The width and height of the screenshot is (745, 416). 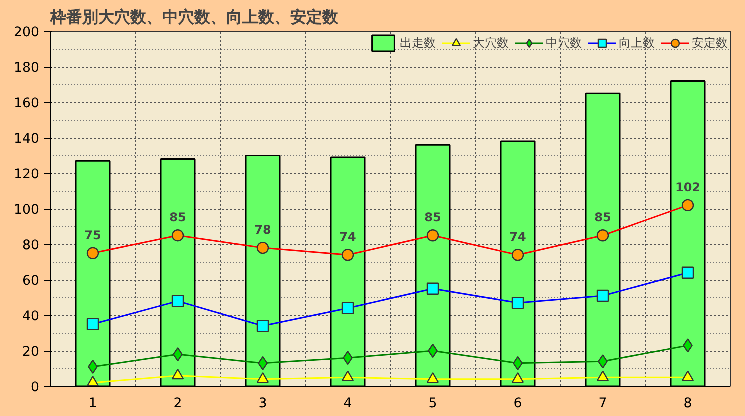 What do you see at coordinates (688, 187) in the screenshot?
I see `data-label: 102` at bounding box center [688, 187].